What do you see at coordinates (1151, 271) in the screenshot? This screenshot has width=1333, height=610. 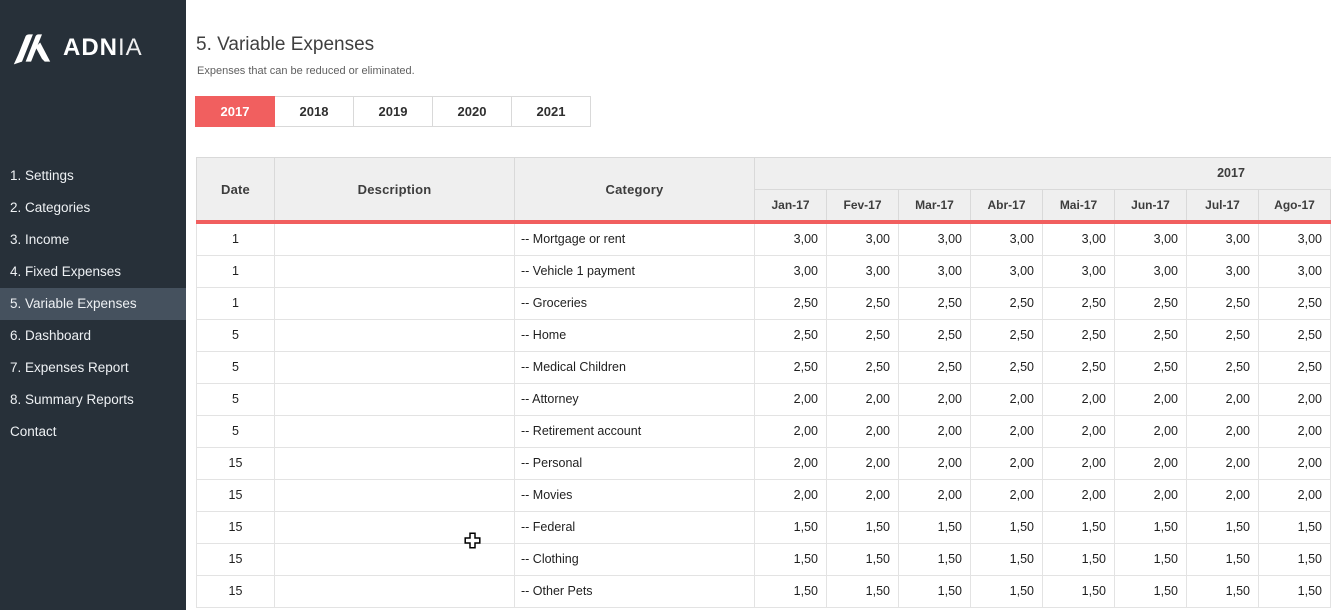 I see `cell-value-jun-17: 3,00` at bounding box center [1151, 271].